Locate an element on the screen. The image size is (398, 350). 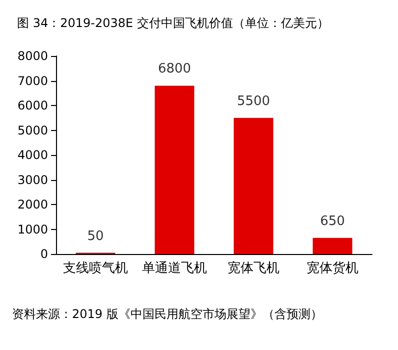
y-tick-label: 0 is located at coordinates (44, 254).